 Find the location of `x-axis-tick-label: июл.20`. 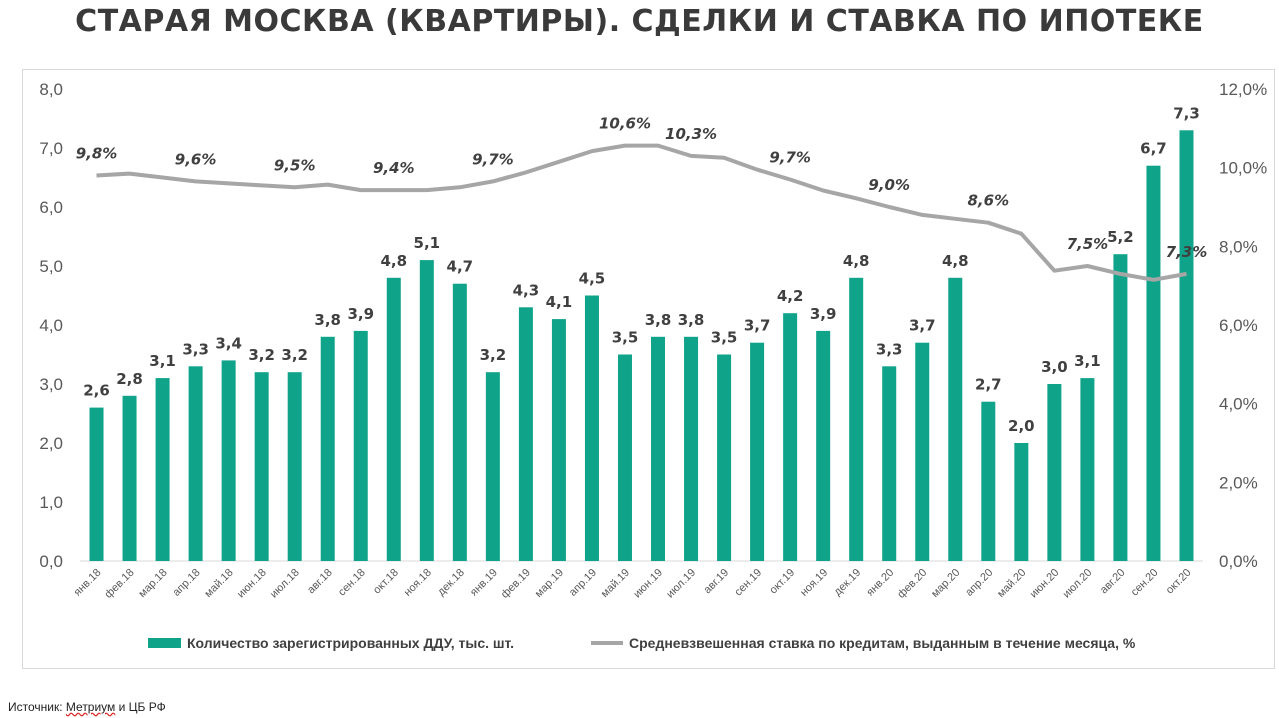

x-axis-tick-label: июл.20 is located at coordinates (1078, 584).